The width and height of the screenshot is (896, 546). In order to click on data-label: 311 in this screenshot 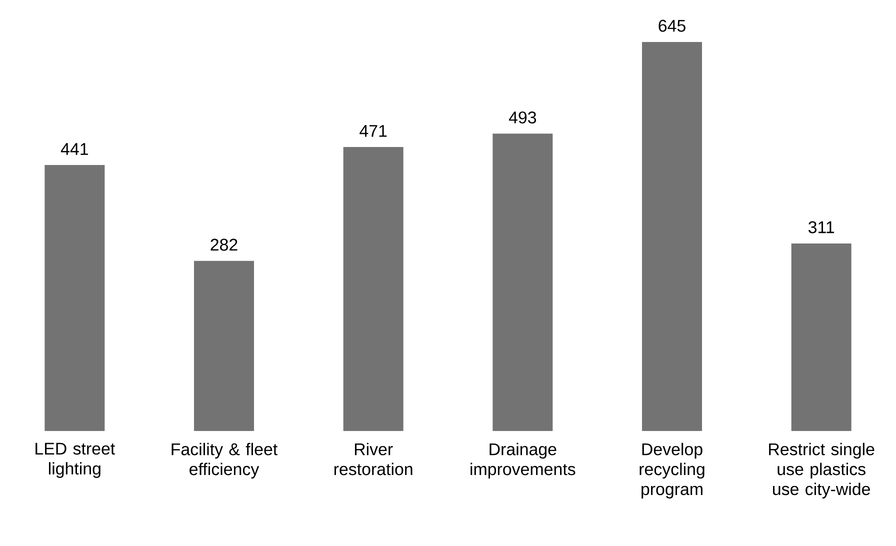, I will do `click(821, 227)`.